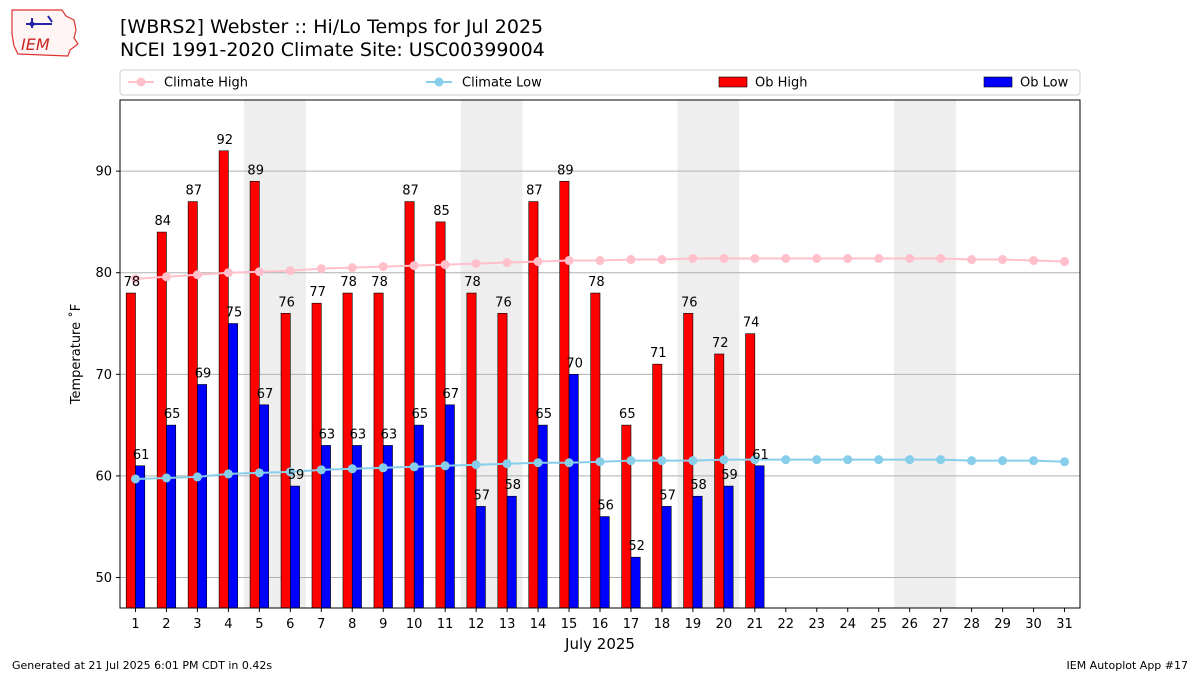  I want to click on x-tick-label: 17, so click(631, 624).